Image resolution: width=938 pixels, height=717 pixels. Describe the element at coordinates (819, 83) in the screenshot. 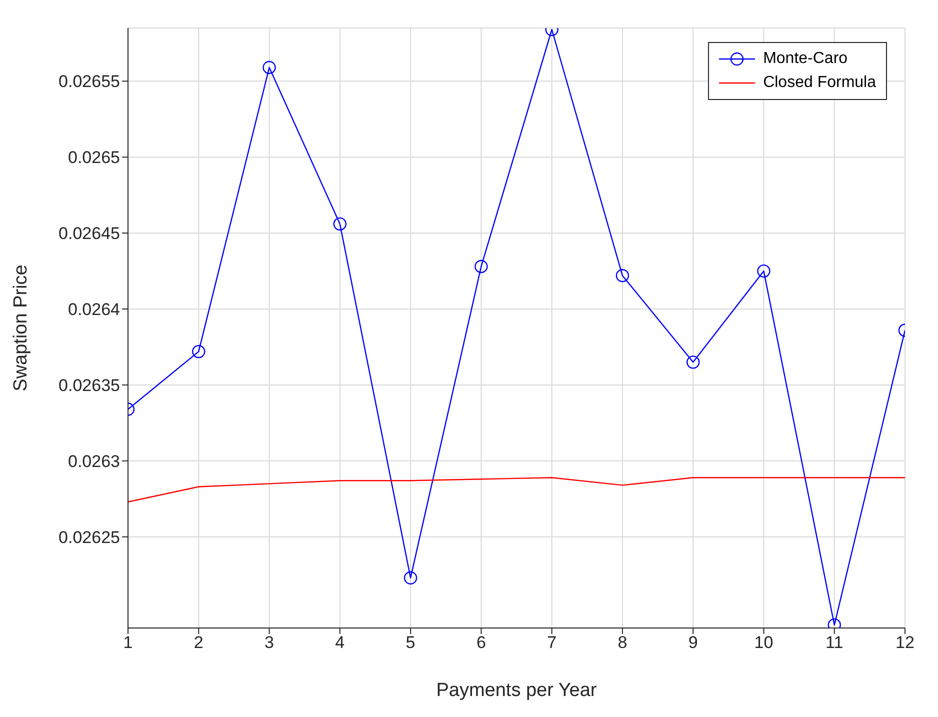

I see `legend-label: Closed Formula` at that location.